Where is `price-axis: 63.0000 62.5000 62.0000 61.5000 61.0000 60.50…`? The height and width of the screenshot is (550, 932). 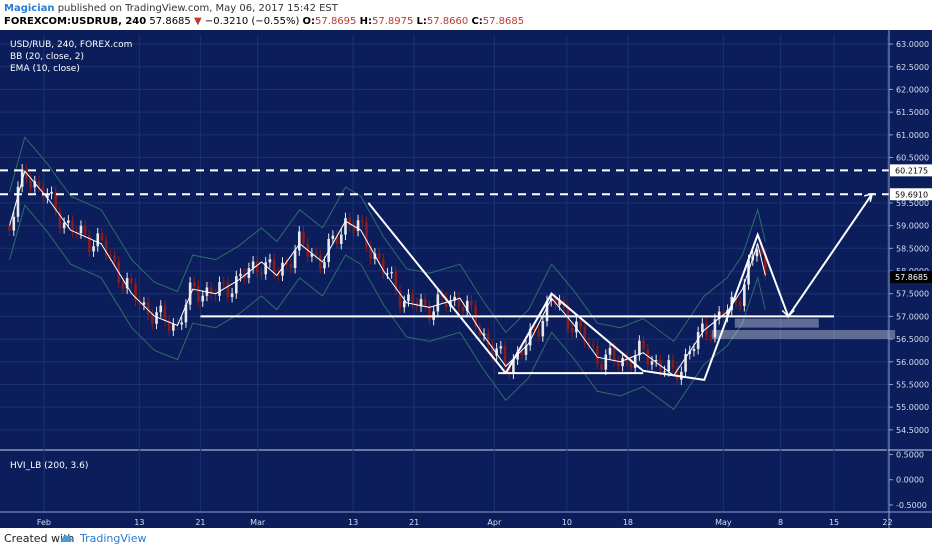 price-axis: 63.0000 62.5000 62.0000 61.5000 61.0000 60.50… is located at coordinates (910, 279).